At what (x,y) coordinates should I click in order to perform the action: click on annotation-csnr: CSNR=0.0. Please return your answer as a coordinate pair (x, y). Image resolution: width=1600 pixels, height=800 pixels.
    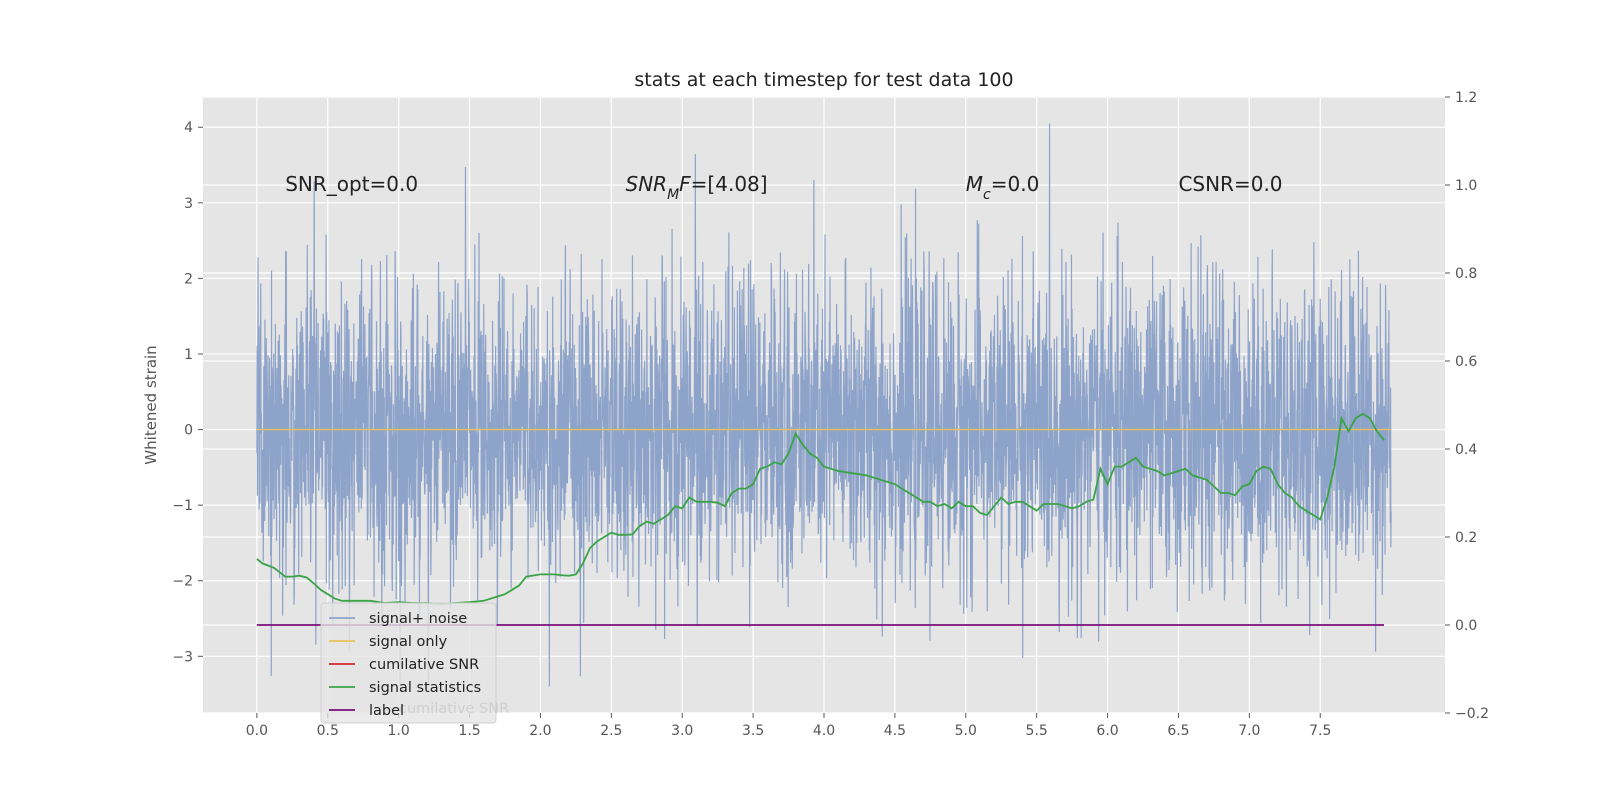
    Looking at the image, I should click on (1230, 184).